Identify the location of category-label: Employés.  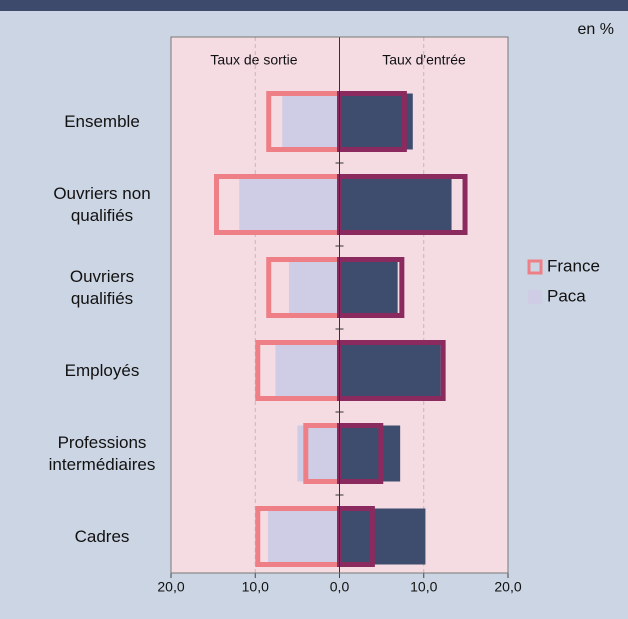
(102, 370).